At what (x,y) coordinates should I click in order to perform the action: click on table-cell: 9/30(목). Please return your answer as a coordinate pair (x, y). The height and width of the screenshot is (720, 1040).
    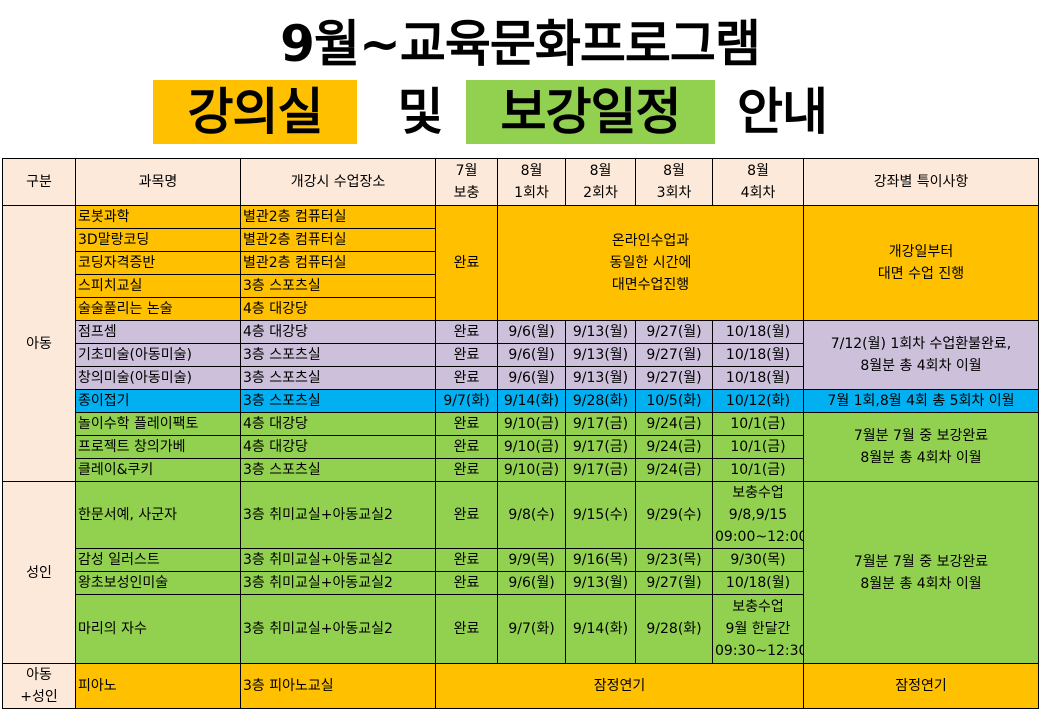
    Looking at the image, I should click on (758, 560).